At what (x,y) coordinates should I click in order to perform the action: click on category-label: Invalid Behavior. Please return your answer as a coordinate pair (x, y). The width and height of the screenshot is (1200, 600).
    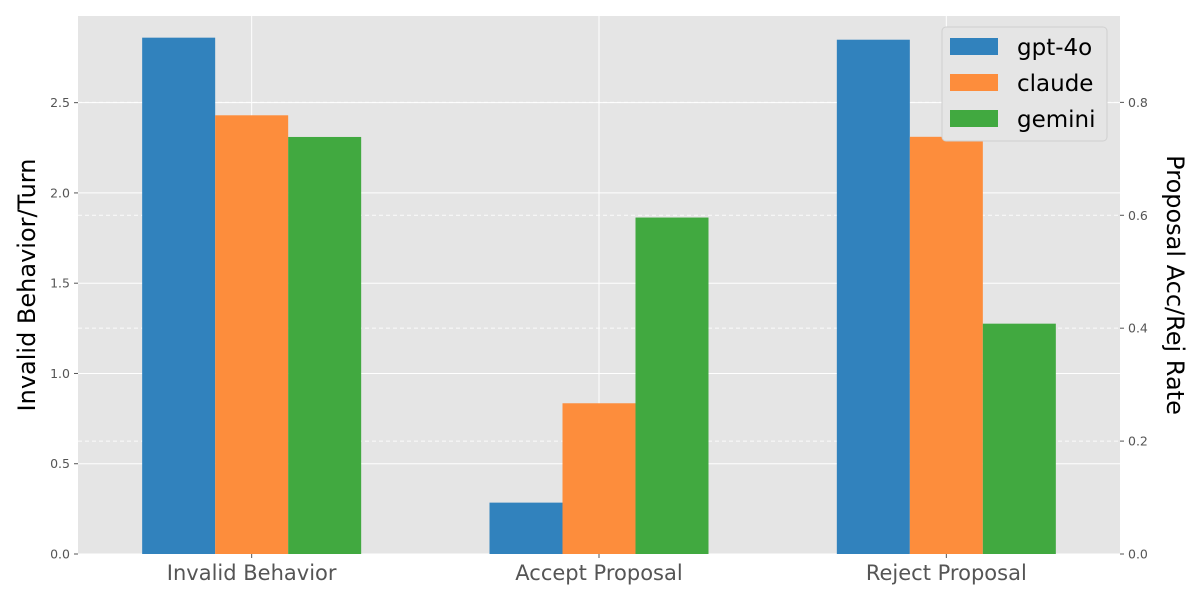
    Looking at the image, I should click on (252, 573).